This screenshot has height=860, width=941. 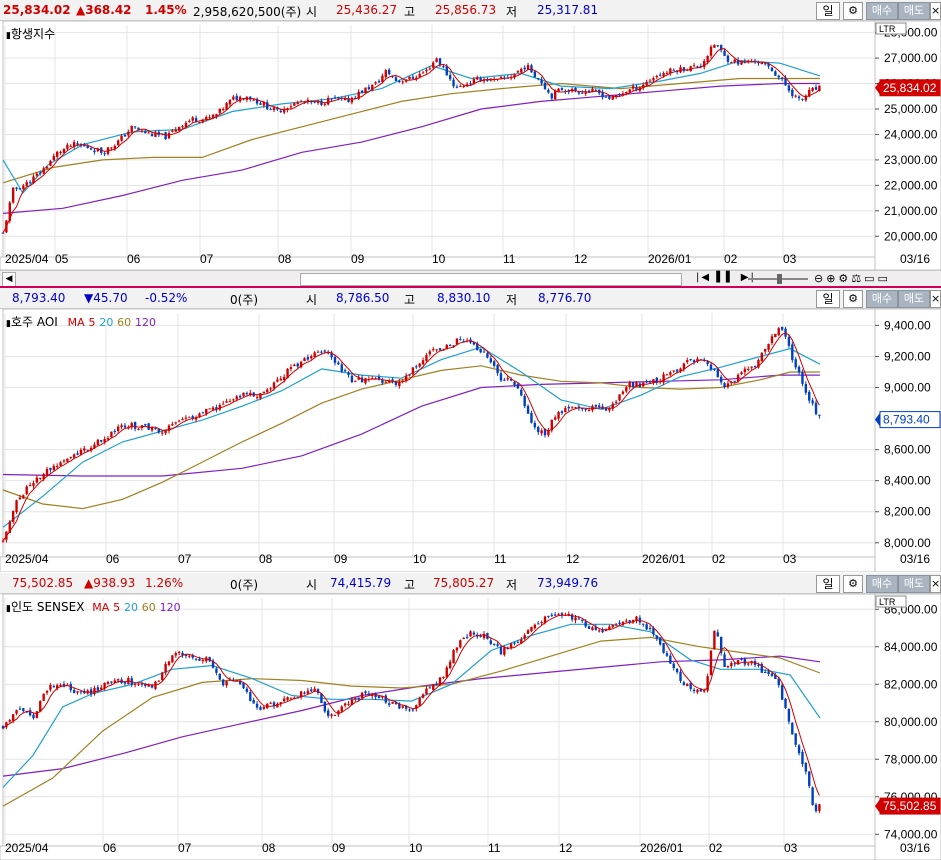 I want to click on zoom-slider-handle, so click(x=779, y=279).